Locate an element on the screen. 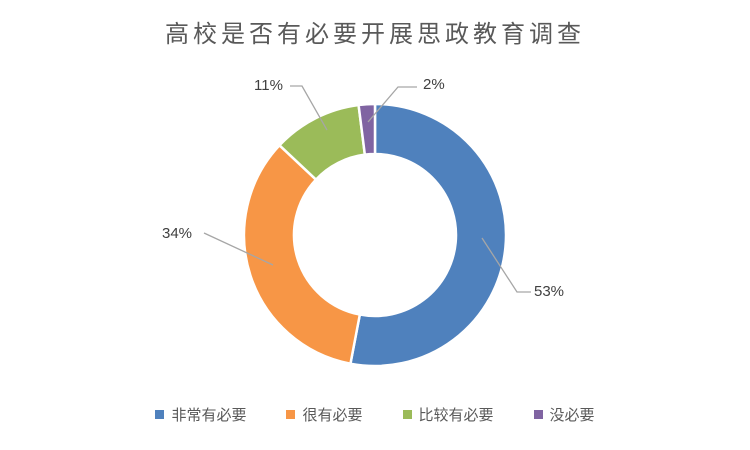 The width and height of the screenshot is (750, 450). legend-item-2: 比较有必要 is located at coordinates (448, 414).